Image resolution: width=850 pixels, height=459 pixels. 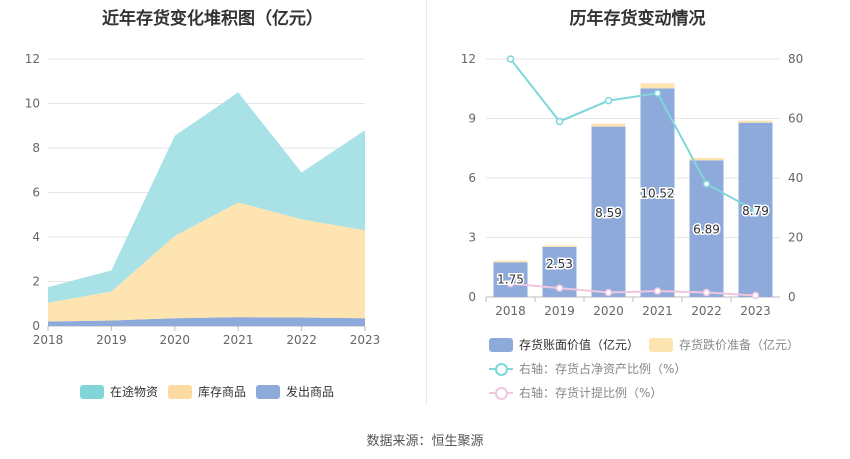 What do you see at coordinates (36, 193) in the screenshot?
I see `y-tick-label: 6` at bounding box center [36, 193].